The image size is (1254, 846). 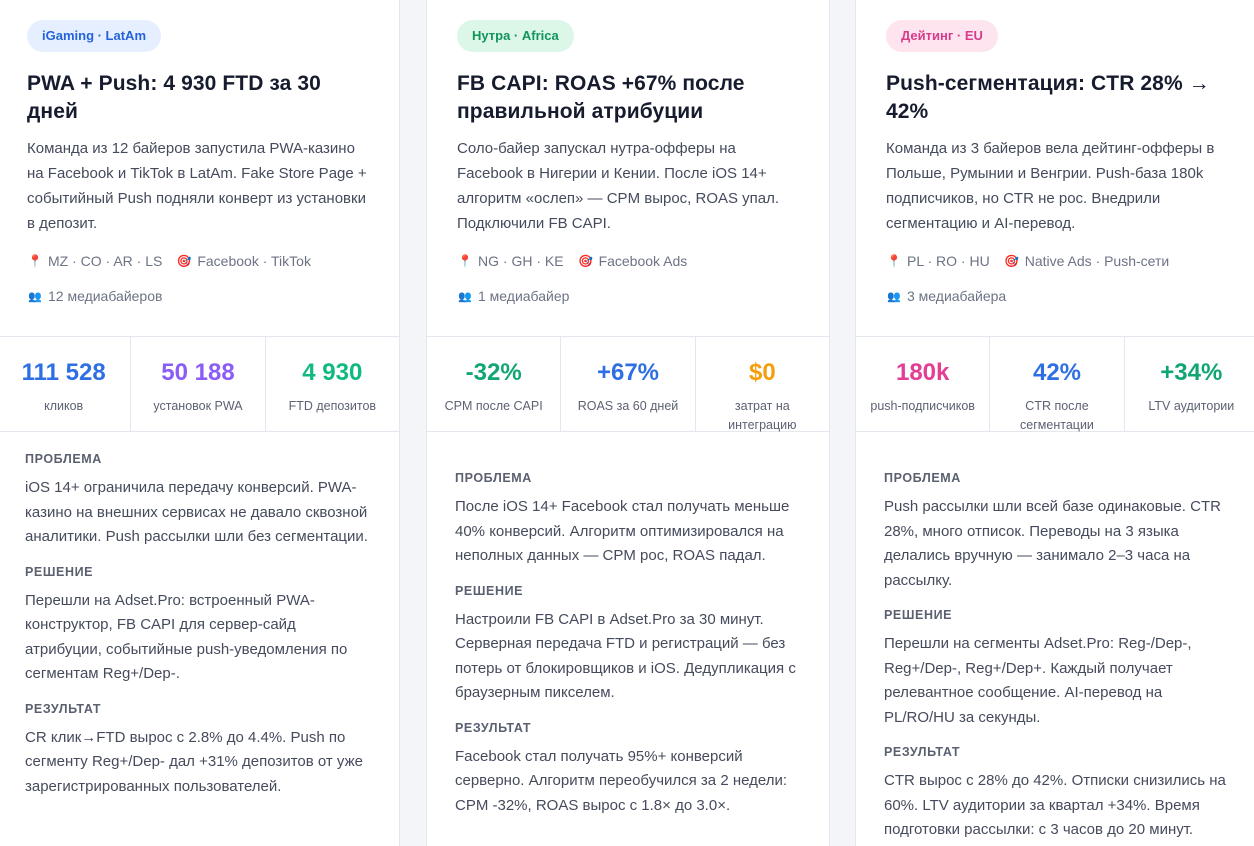 I want to click on stat-value: $0, so click(x=762, y=372).